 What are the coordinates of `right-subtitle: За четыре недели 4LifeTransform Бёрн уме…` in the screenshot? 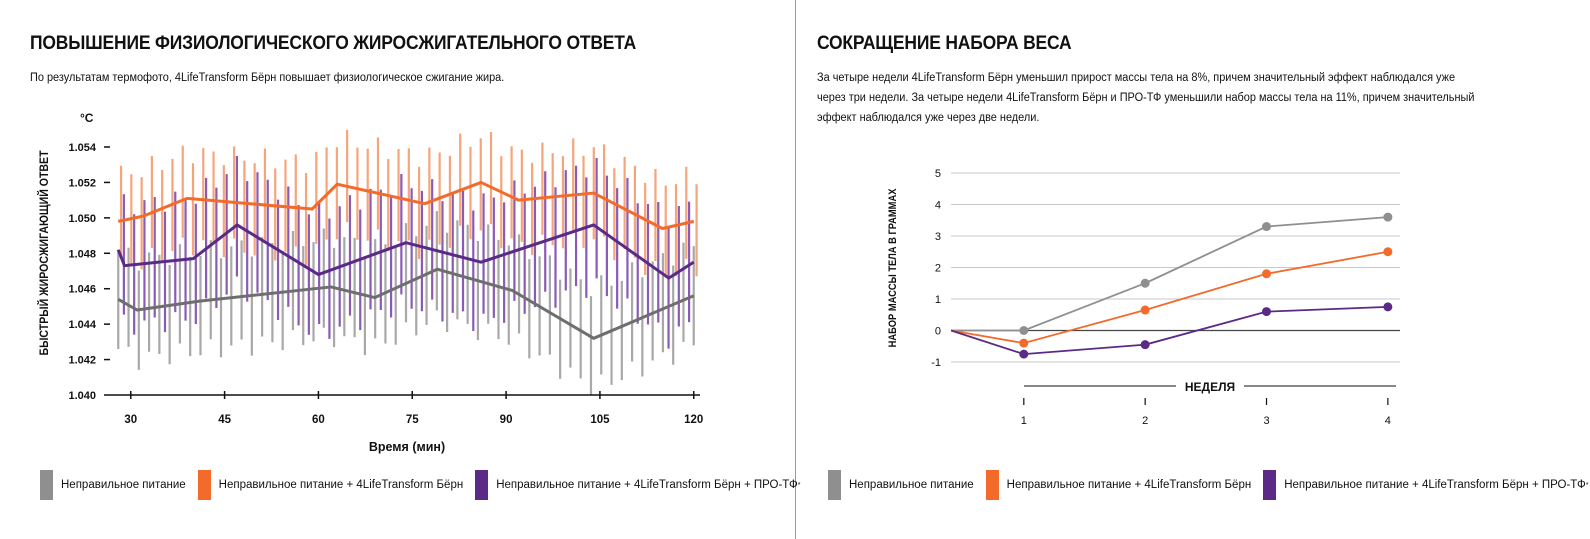 It's located at (1145, 98).